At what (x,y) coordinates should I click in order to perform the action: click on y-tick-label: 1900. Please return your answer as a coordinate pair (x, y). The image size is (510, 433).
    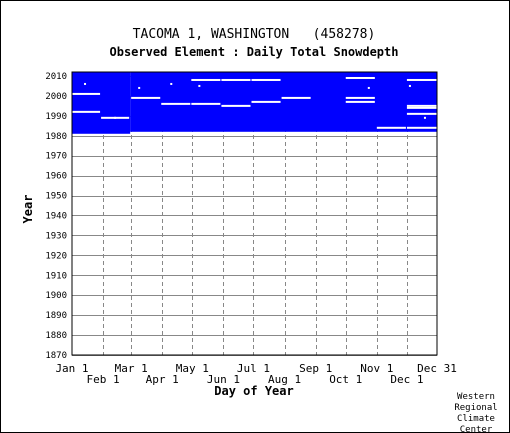
    Looking at the image, I should click on (56, 296).